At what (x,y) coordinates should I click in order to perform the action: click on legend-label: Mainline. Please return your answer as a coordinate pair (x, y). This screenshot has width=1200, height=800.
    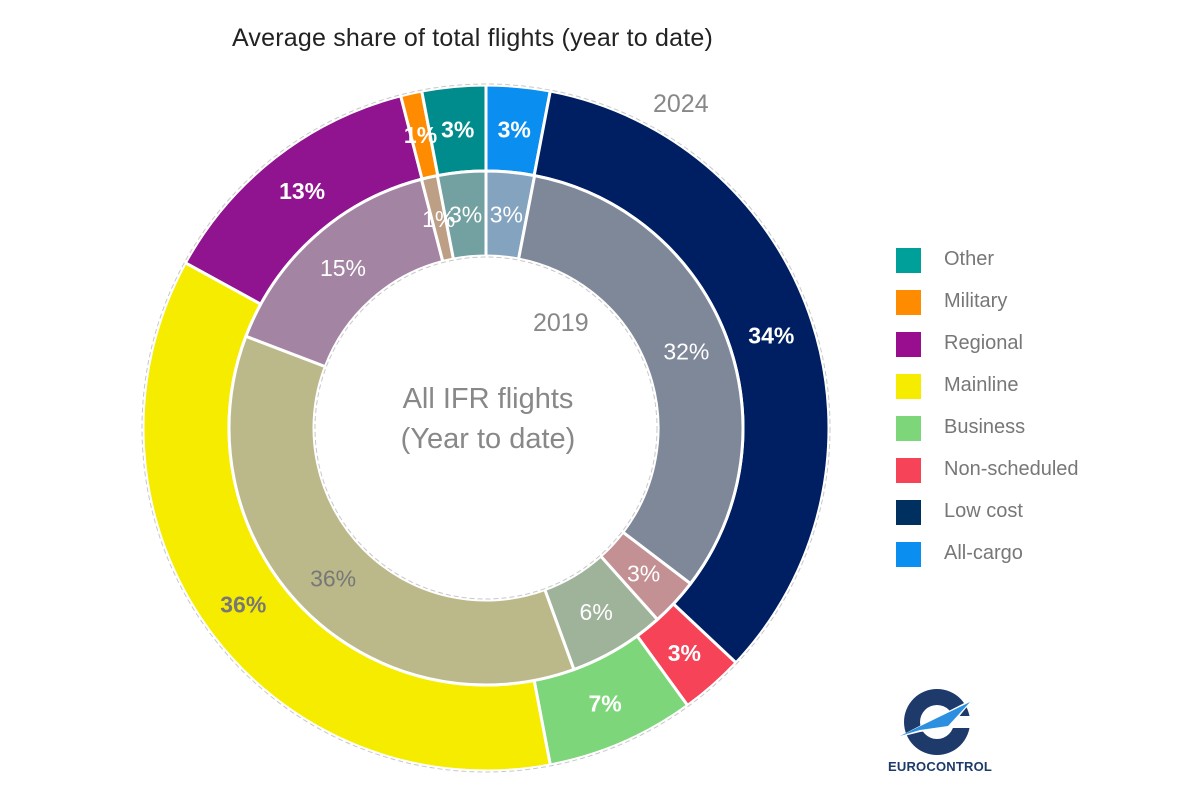
    Looking at the image, I should click on (981, 385).